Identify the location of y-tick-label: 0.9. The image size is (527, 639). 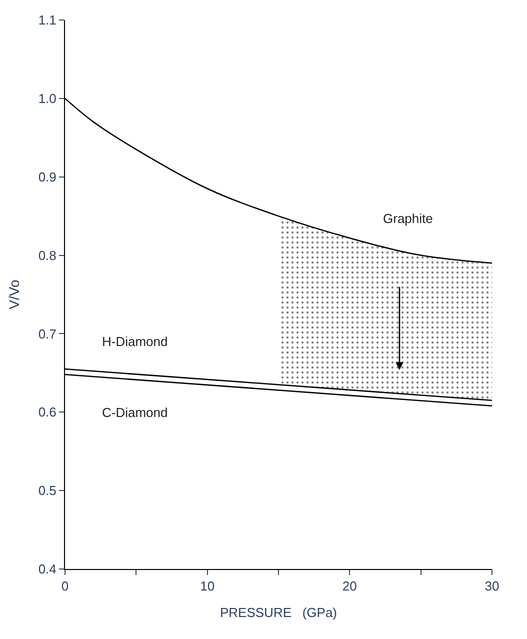
(47, 176).